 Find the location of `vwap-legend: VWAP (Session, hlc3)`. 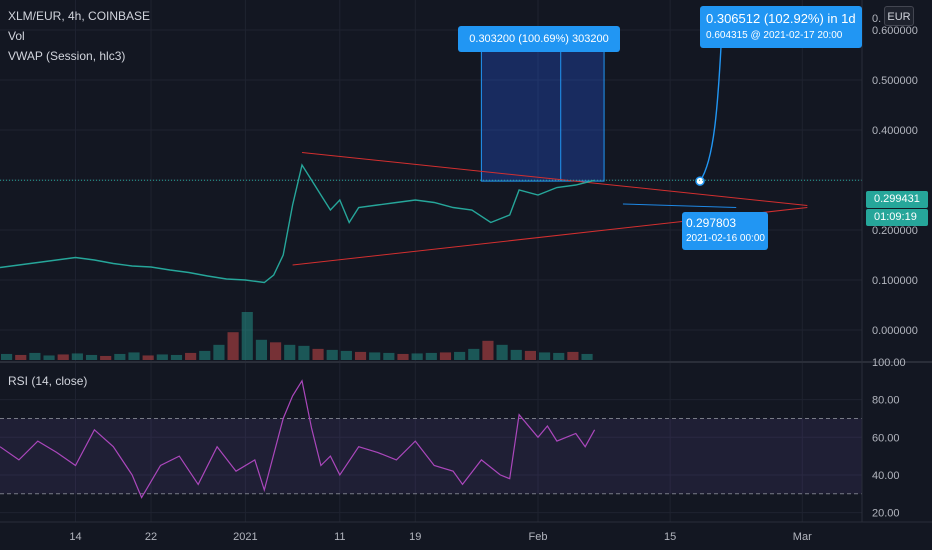

vwap-legend: VWAP (Session, hlc3) is located at coordinates (67, 56).